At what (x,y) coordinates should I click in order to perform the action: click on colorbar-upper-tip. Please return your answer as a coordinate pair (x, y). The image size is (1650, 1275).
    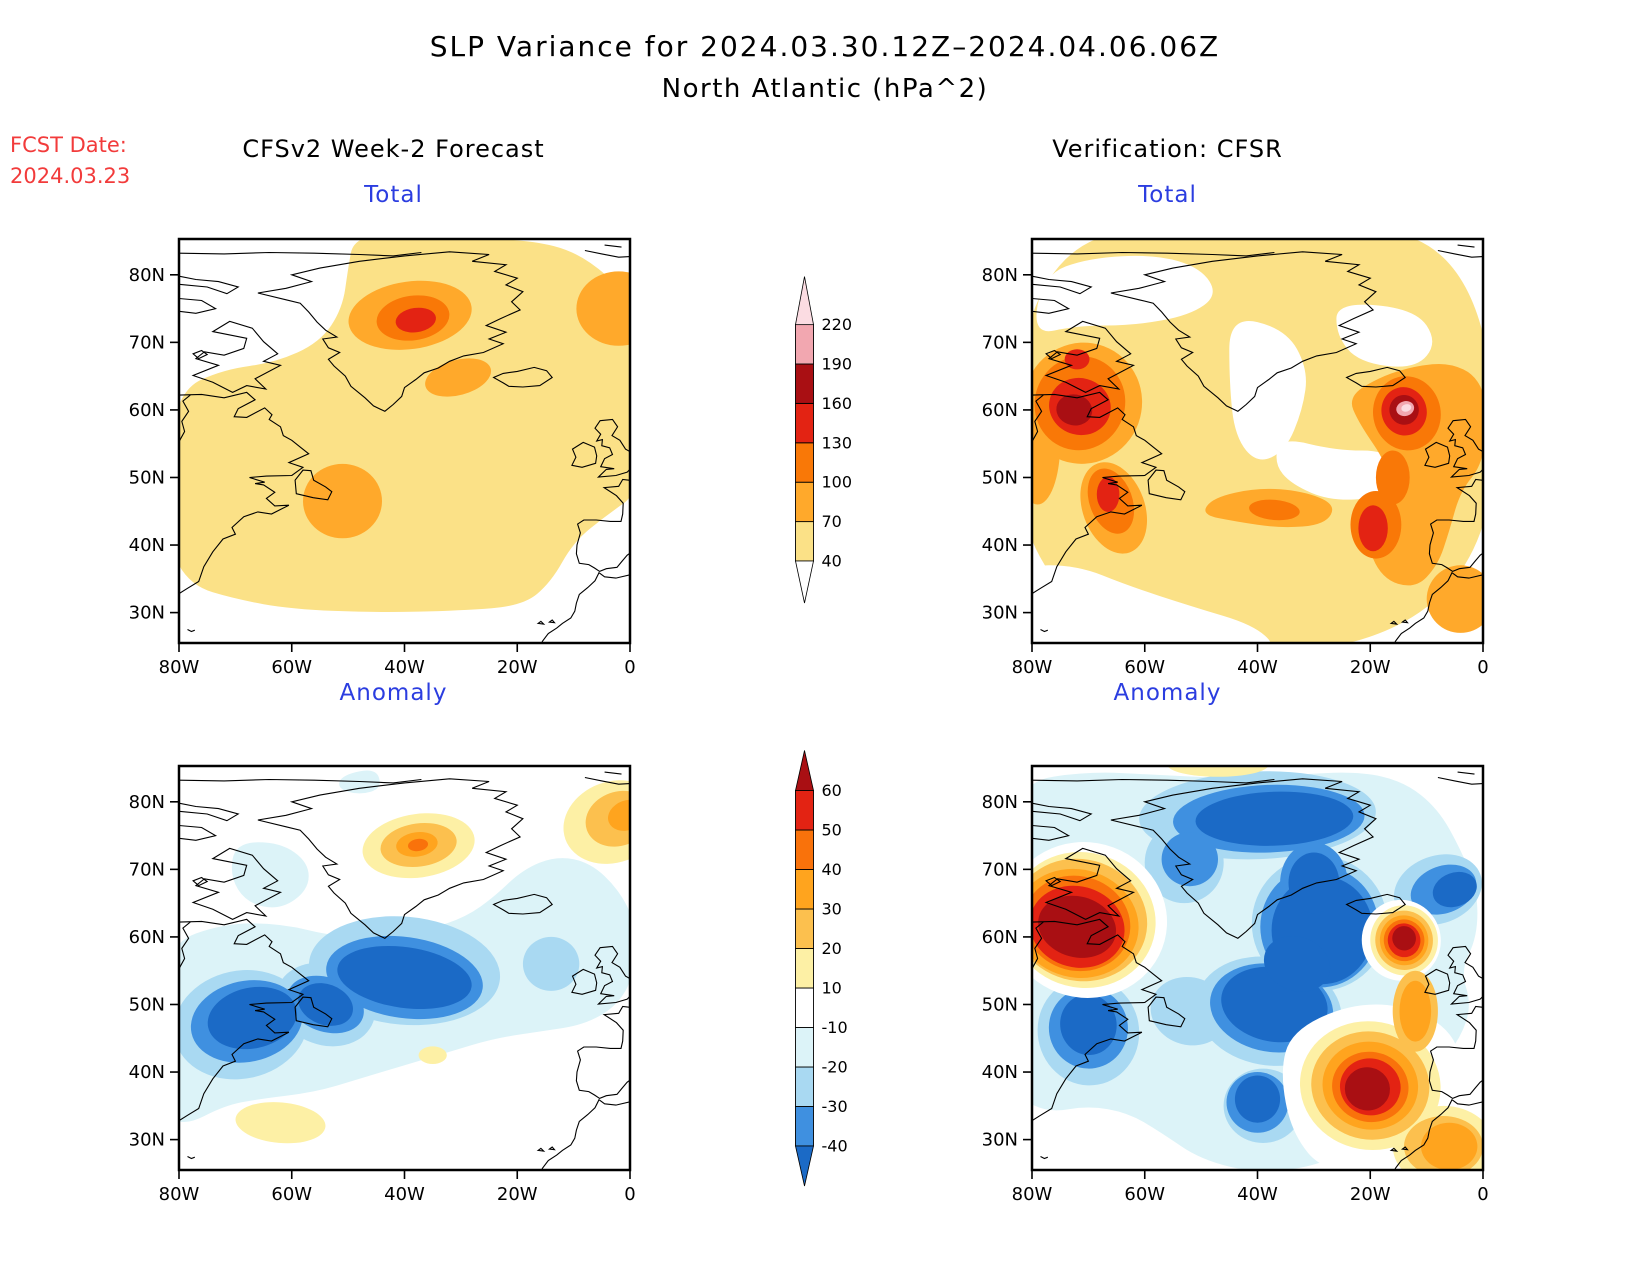
    Looking at the image, I should click on (804, 770).